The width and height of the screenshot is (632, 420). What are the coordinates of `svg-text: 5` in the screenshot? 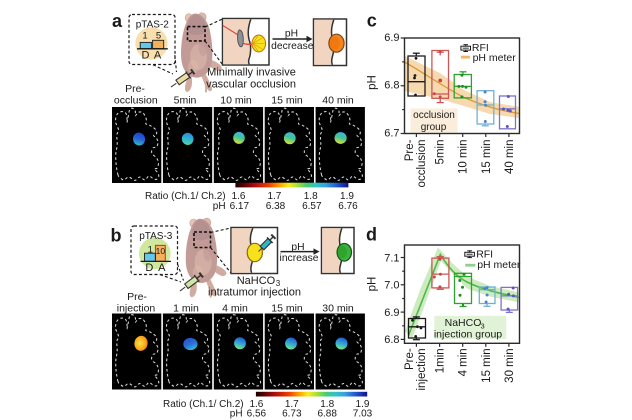 It's located at (158, 36).